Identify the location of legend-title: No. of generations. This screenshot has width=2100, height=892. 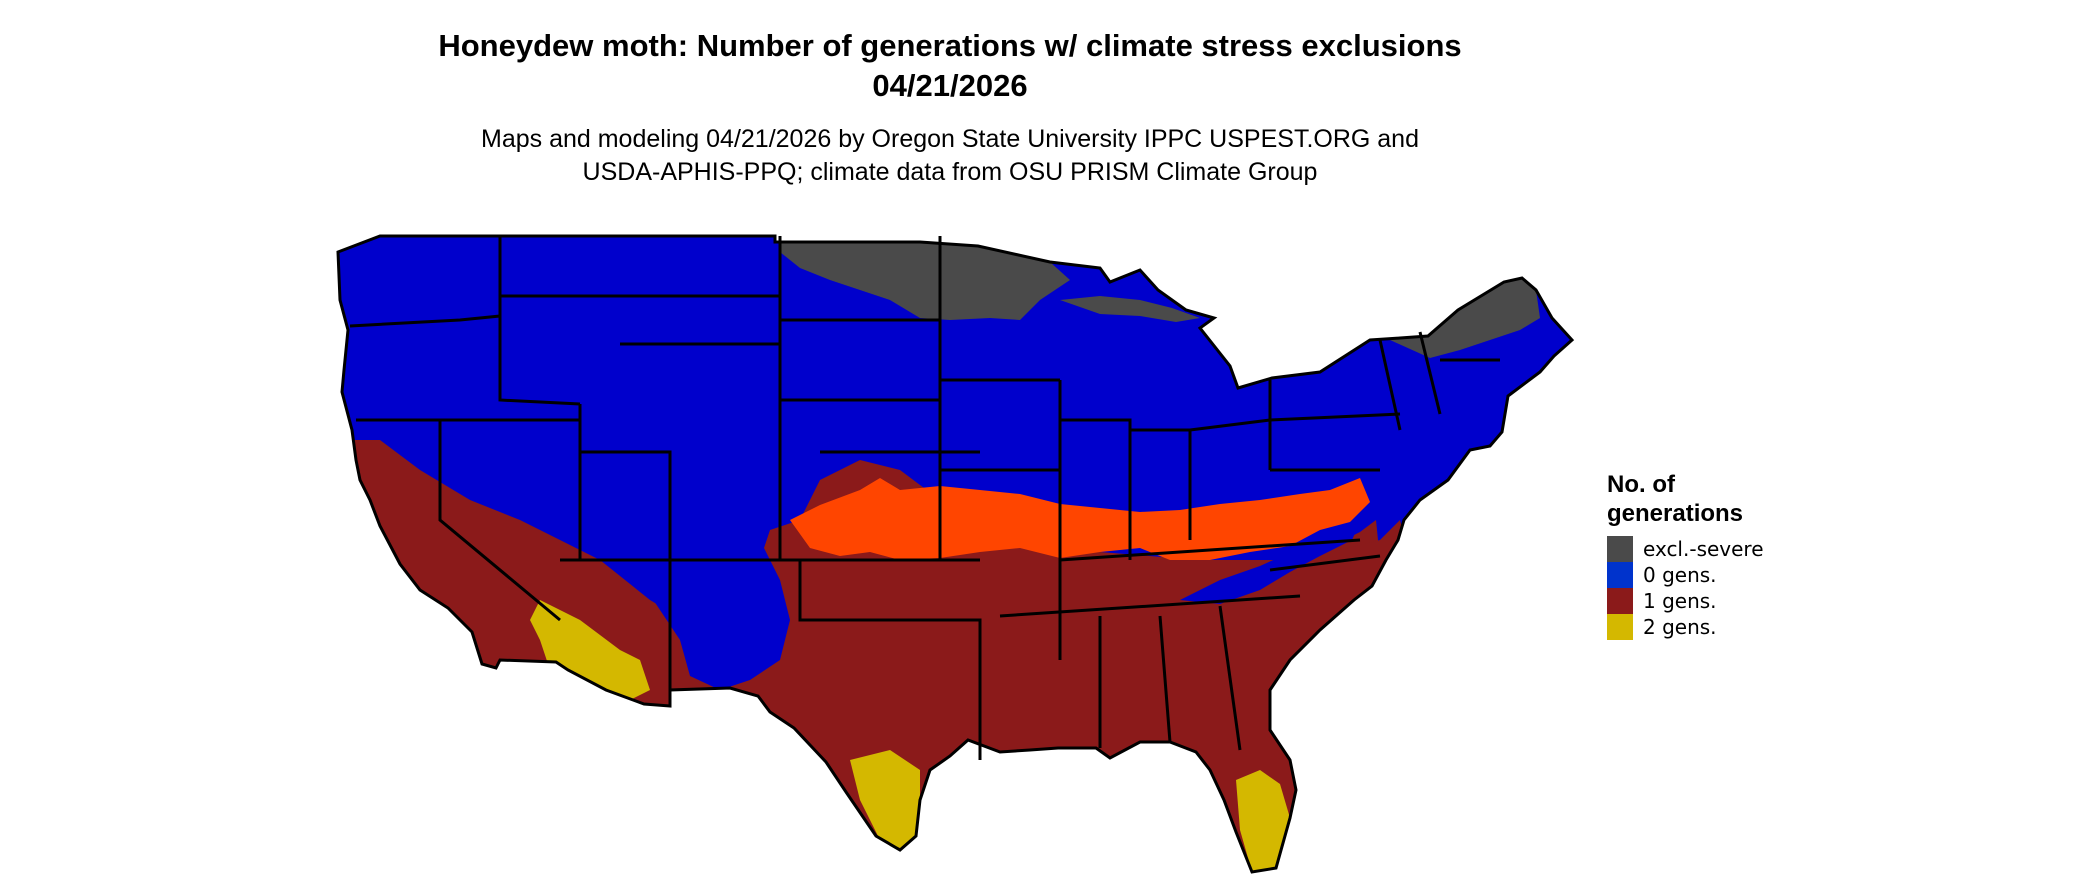
(1685, 499).